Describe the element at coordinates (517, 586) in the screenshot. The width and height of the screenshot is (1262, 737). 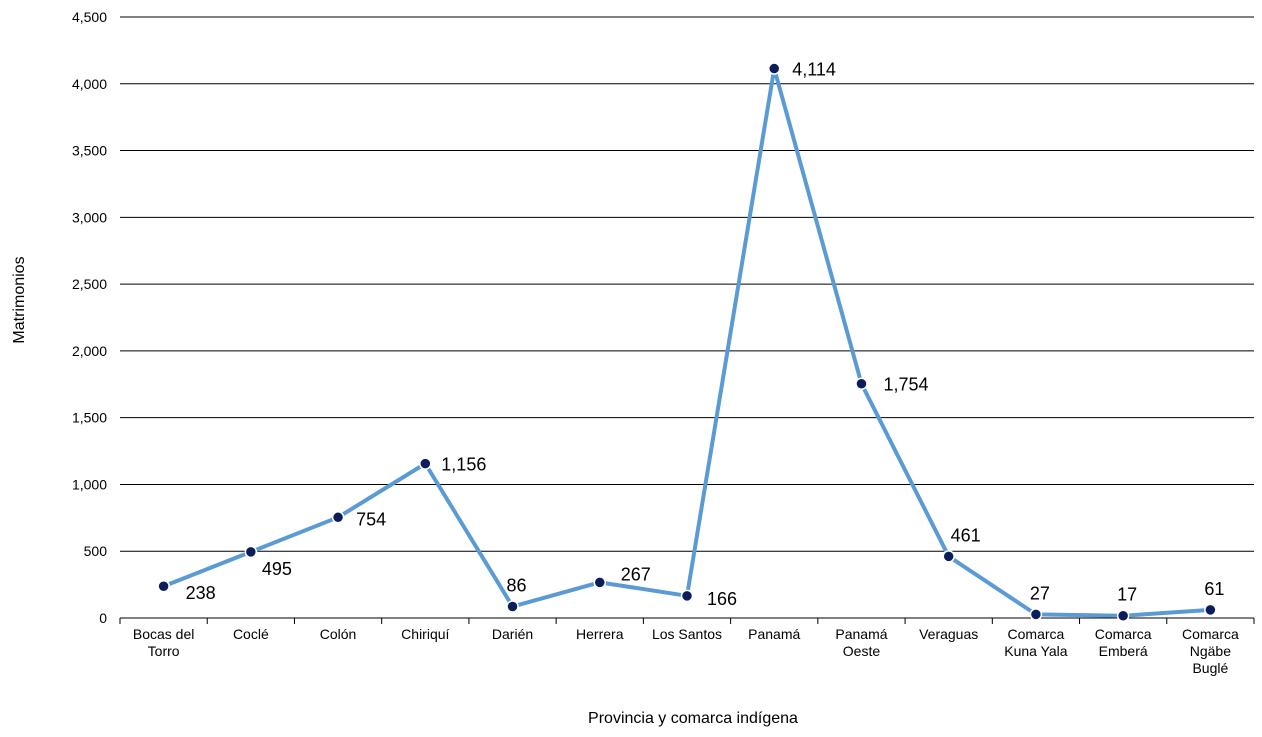
I see `data-label: 86` at that location.